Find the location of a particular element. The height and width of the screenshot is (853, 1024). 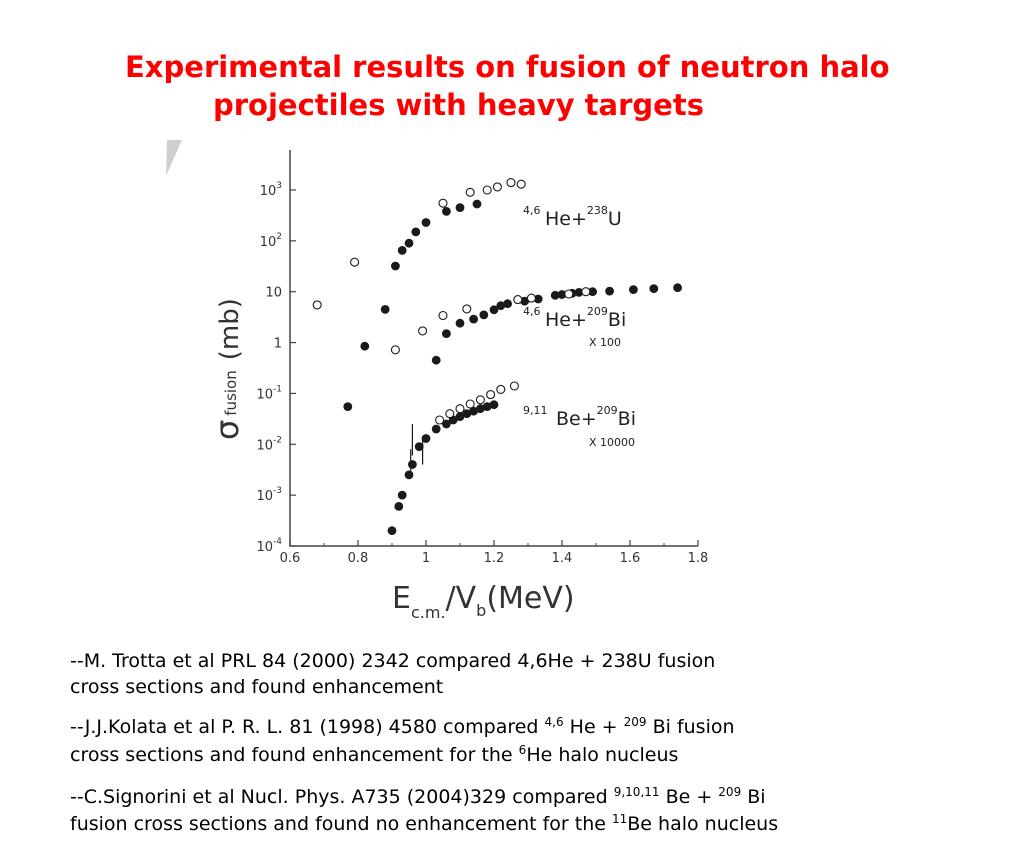

x-tick-label: 1.8 is located at coordinates (698, 558).